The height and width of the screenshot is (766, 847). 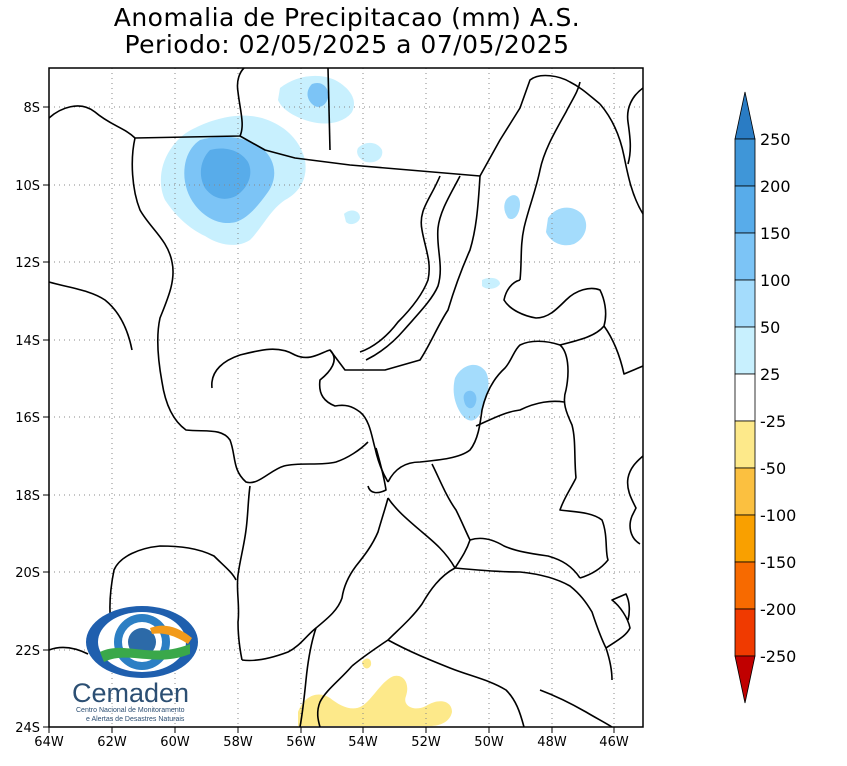 What do you see at coordinates (171, 634) in the screenshot?
I see `logo-wave-orange` at bounding box center [171, 634].